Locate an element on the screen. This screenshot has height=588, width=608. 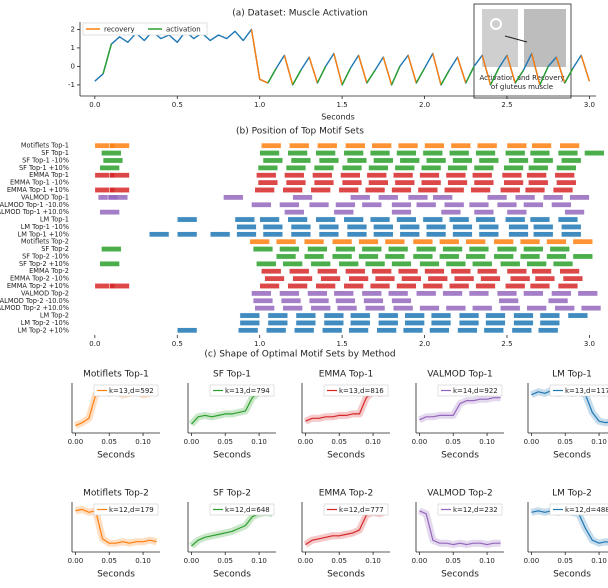
row-label: LM Top-2 is located at coordinates (54, 316).